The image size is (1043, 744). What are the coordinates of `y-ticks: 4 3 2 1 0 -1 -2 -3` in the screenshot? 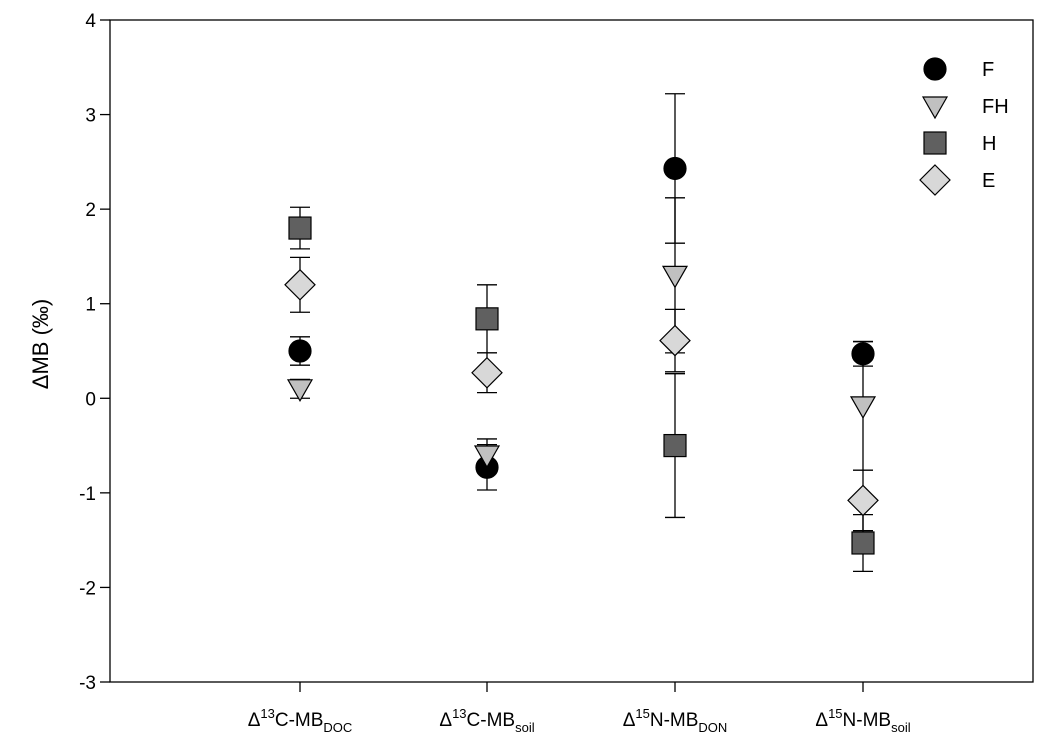 It's located at (94, 352).